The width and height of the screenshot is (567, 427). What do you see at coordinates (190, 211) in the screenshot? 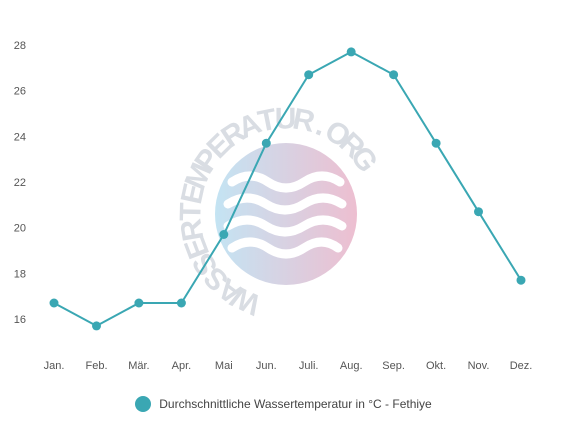
I see `watermark-letter: T` at bounding box center [190, 211].